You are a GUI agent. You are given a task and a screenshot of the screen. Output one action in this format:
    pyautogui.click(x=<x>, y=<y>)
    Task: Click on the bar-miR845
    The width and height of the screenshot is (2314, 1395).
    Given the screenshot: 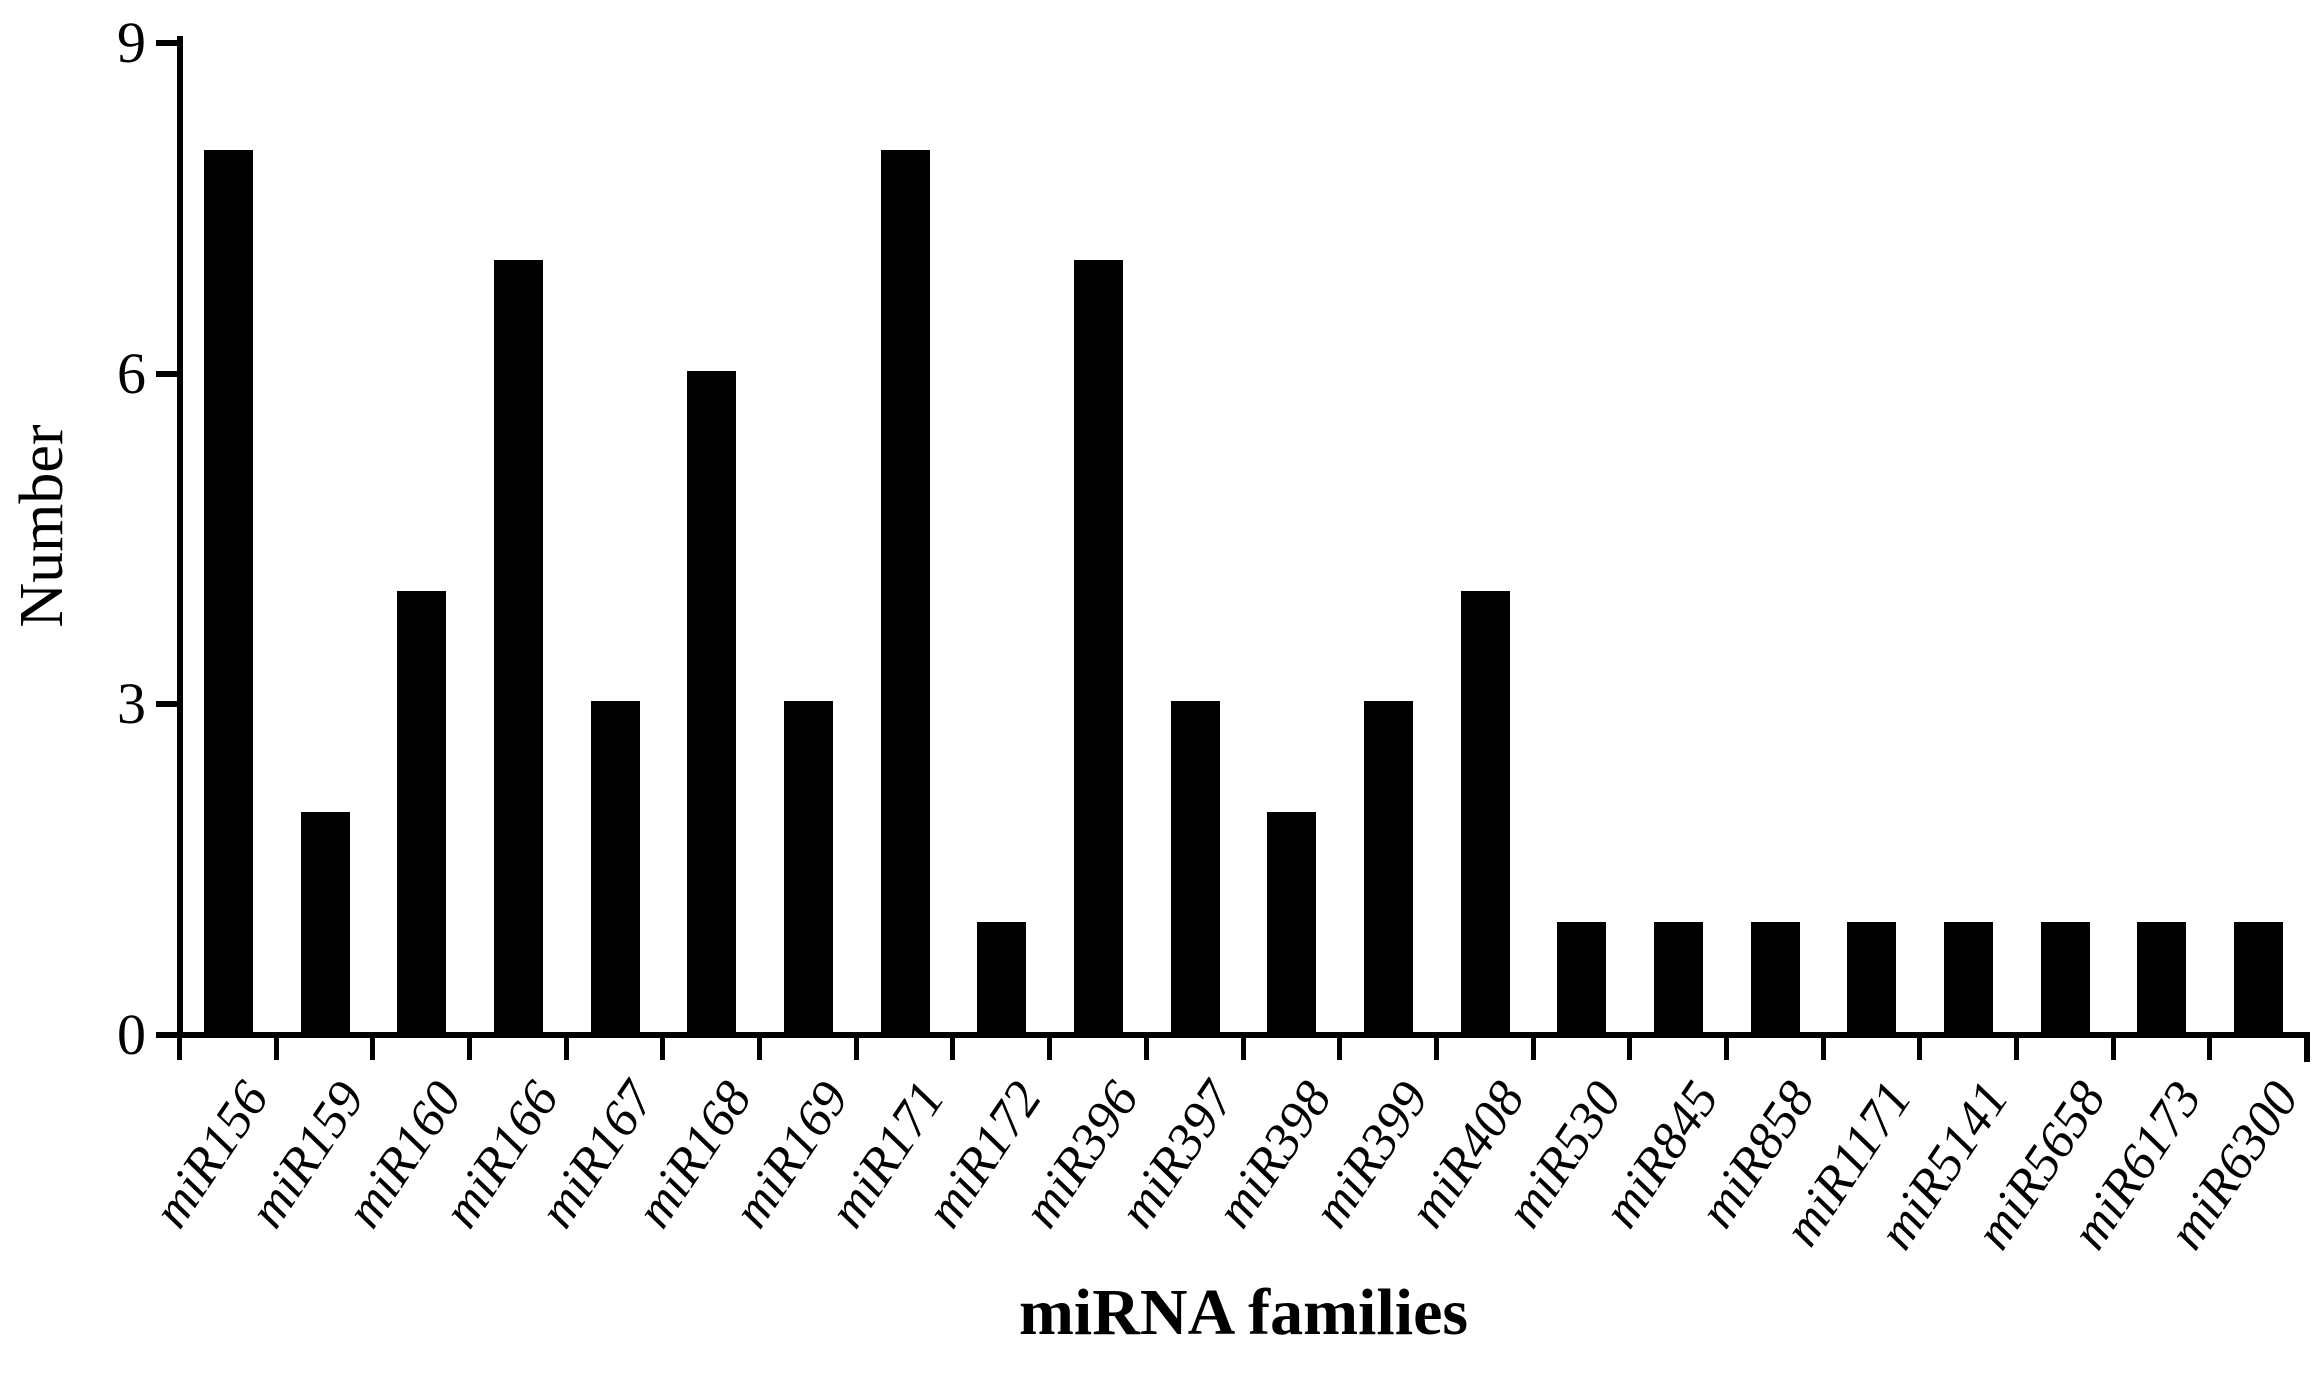 What is the action you would take?
    pyautogui.click(x=1679, y=978)
    